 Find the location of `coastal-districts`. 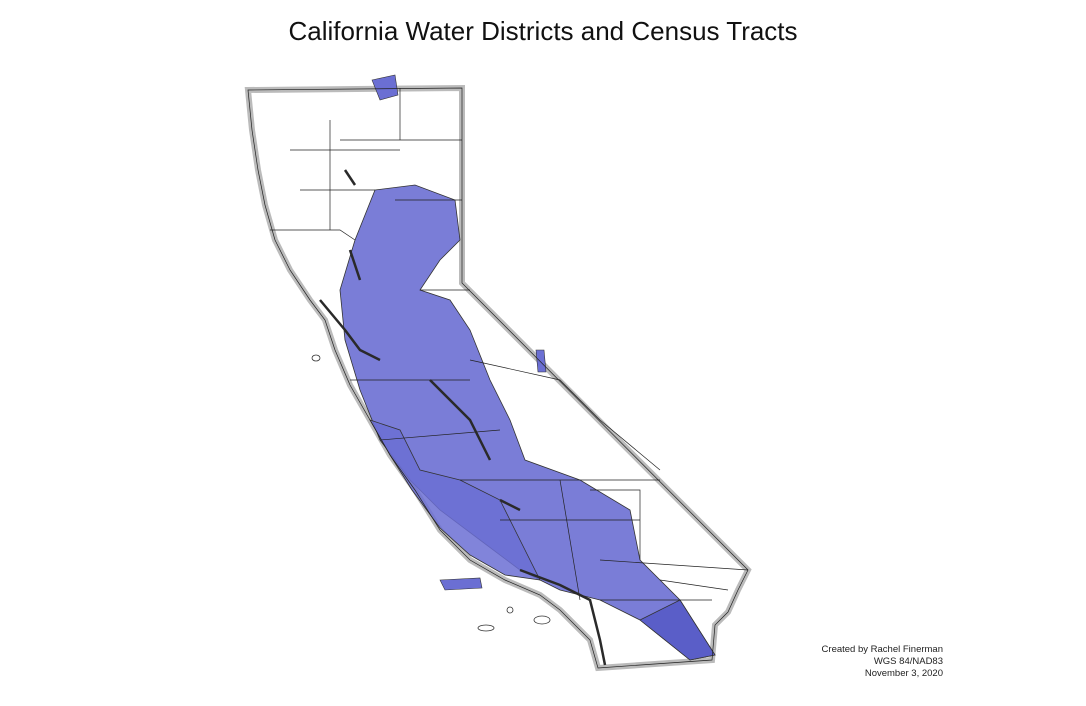

coastal-districts is located at coordinates (455, 500).